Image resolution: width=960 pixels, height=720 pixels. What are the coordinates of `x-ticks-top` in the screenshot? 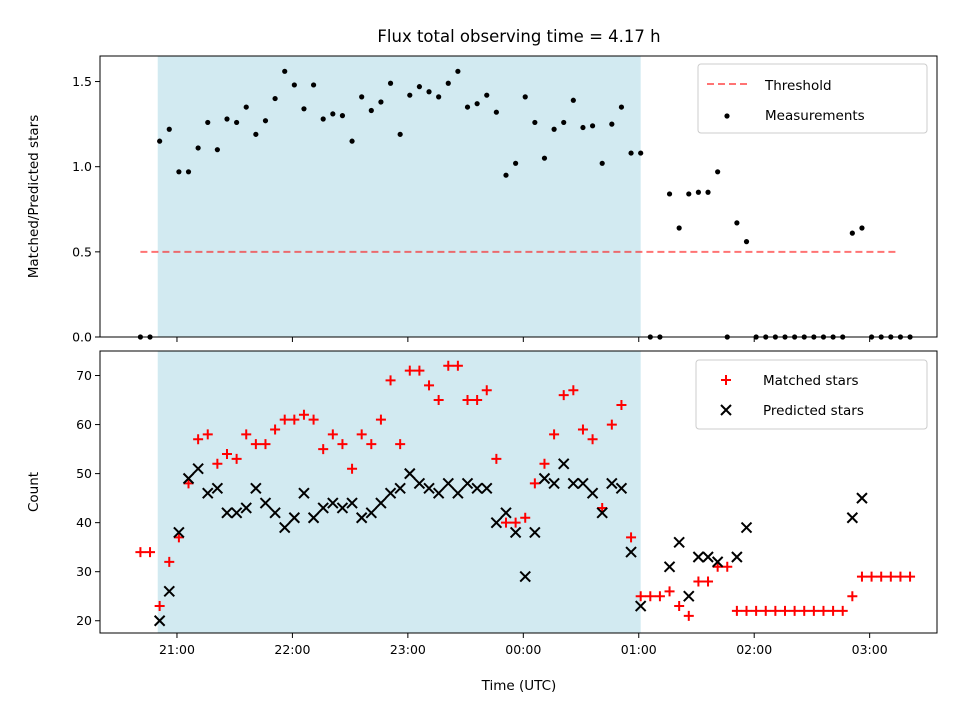 It's located at (523, 339).